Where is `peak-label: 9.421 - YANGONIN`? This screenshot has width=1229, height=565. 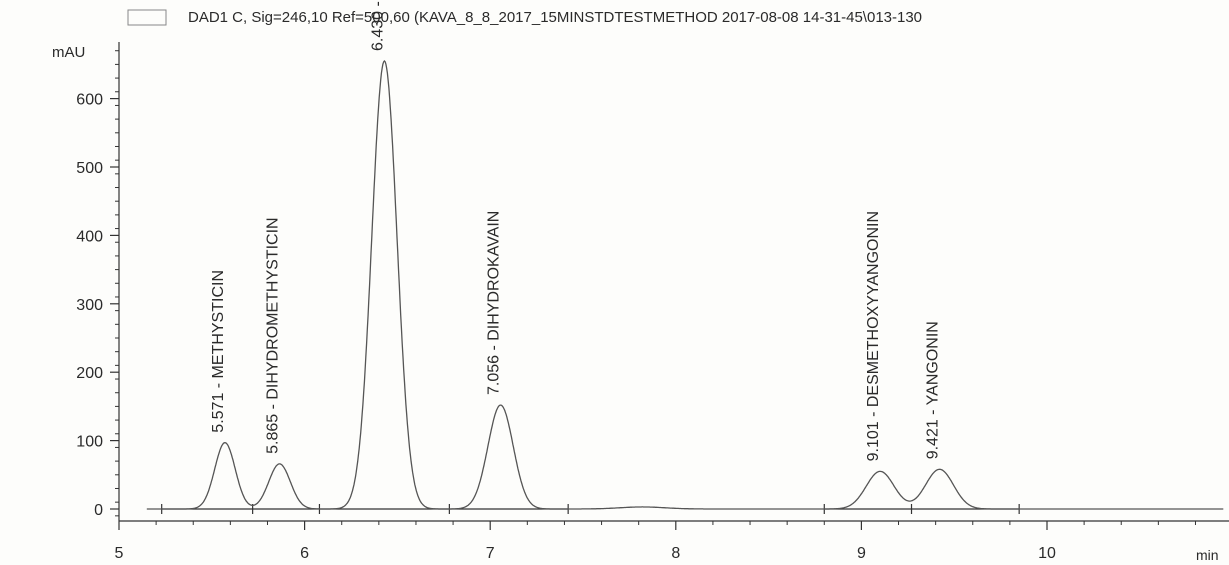
peak-label: 9.421 - YANGONIN is located at coordinates (933, 390).